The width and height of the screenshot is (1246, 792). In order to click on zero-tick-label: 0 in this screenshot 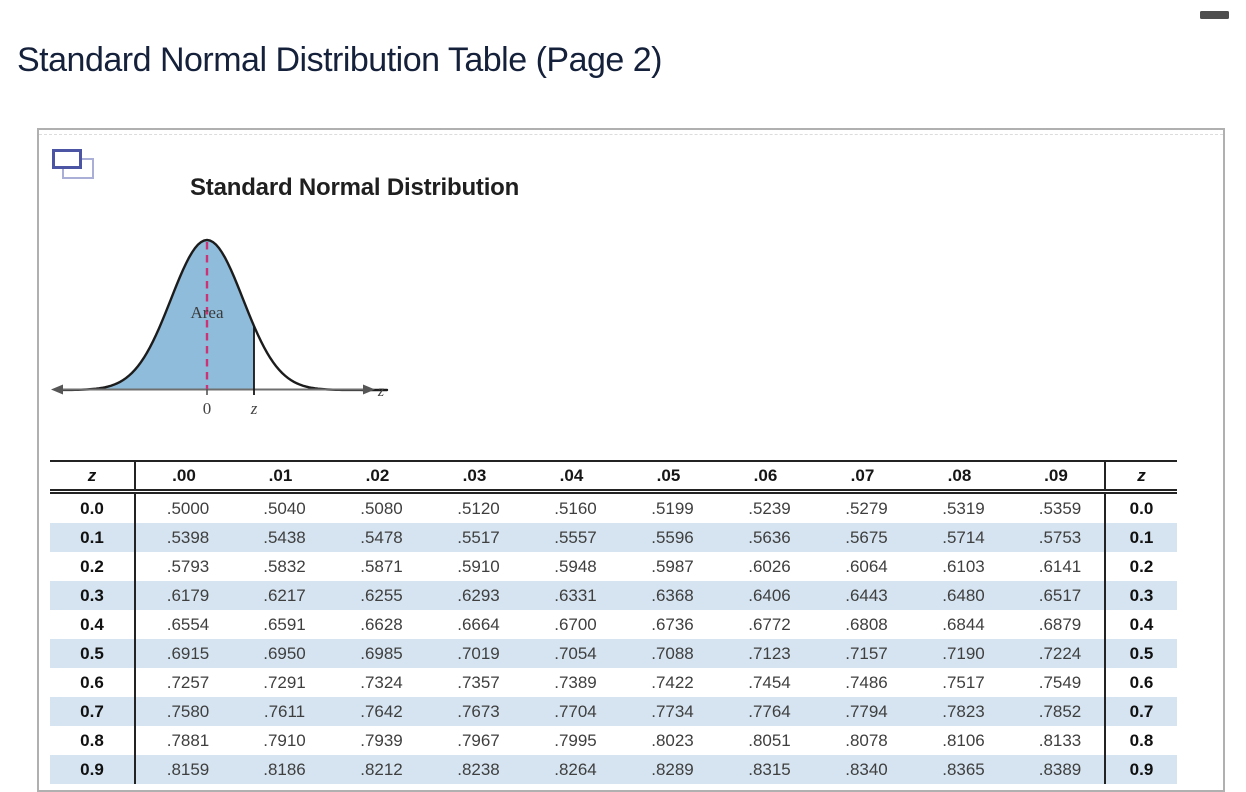, I will do `click(207, 408)`.